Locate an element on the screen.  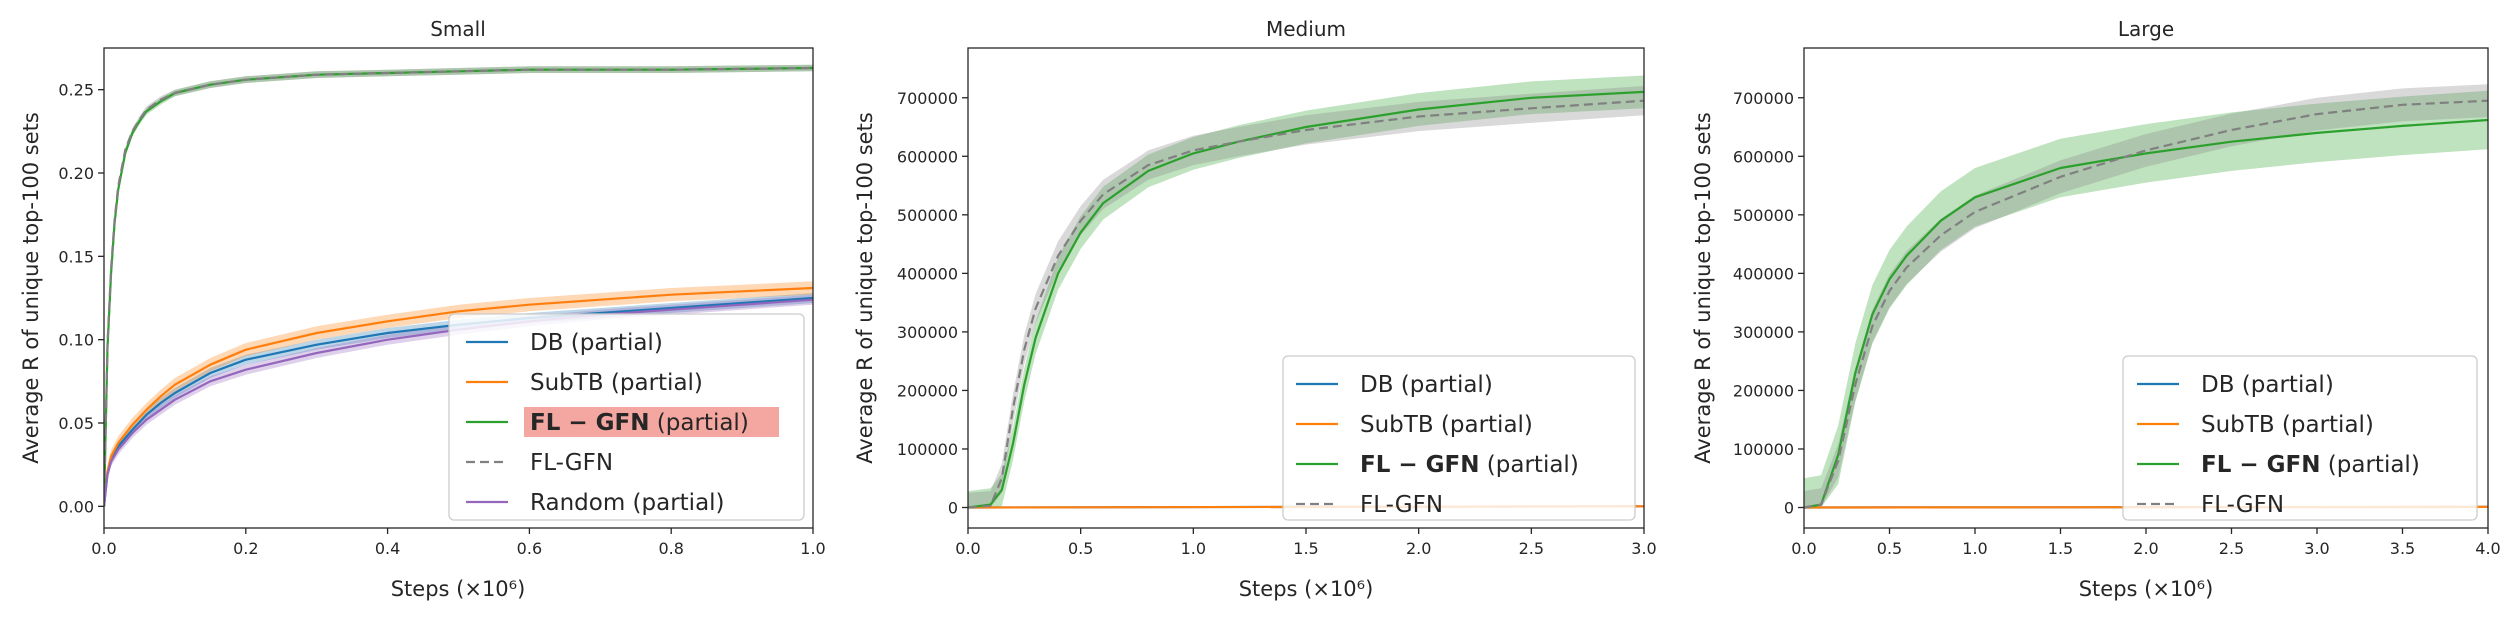
legend-highlight is located at coordinates (651, 422).